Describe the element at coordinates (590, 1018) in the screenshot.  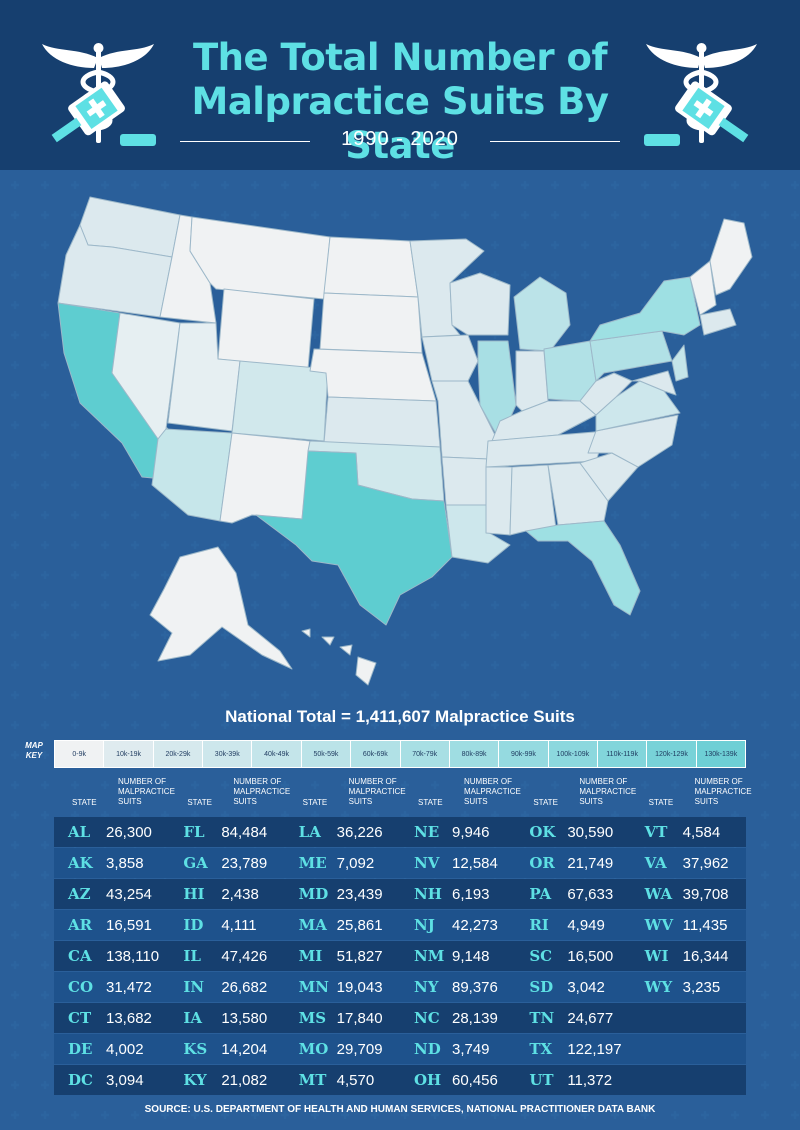
I see `suit-count: 24,677` at that location.